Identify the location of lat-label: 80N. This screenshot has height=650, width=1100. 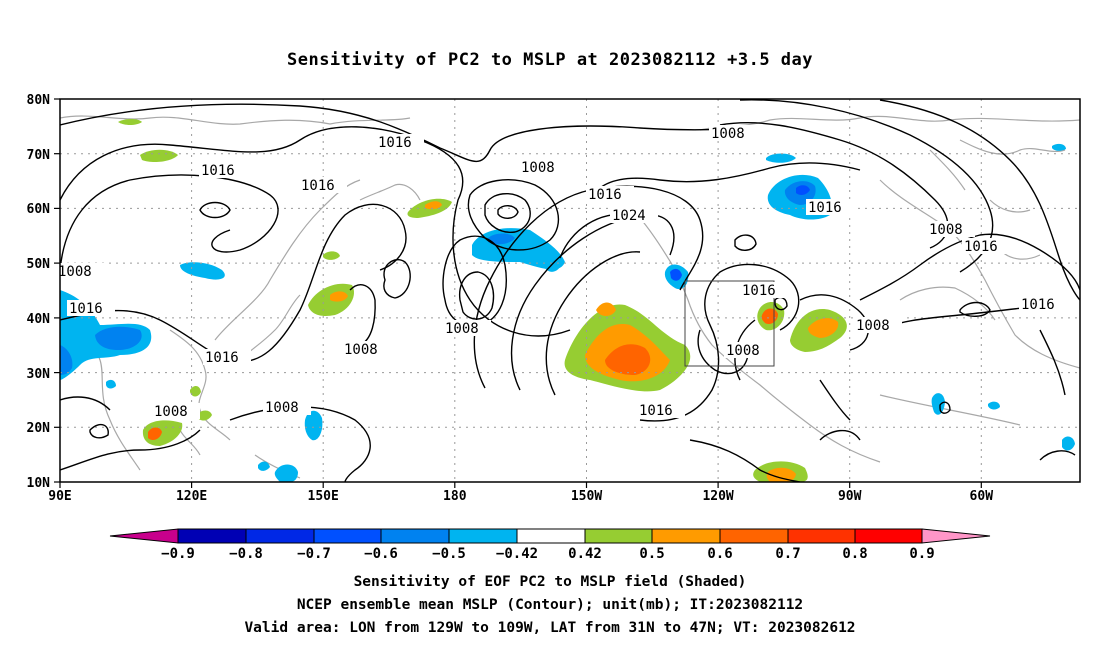
(39, 100).